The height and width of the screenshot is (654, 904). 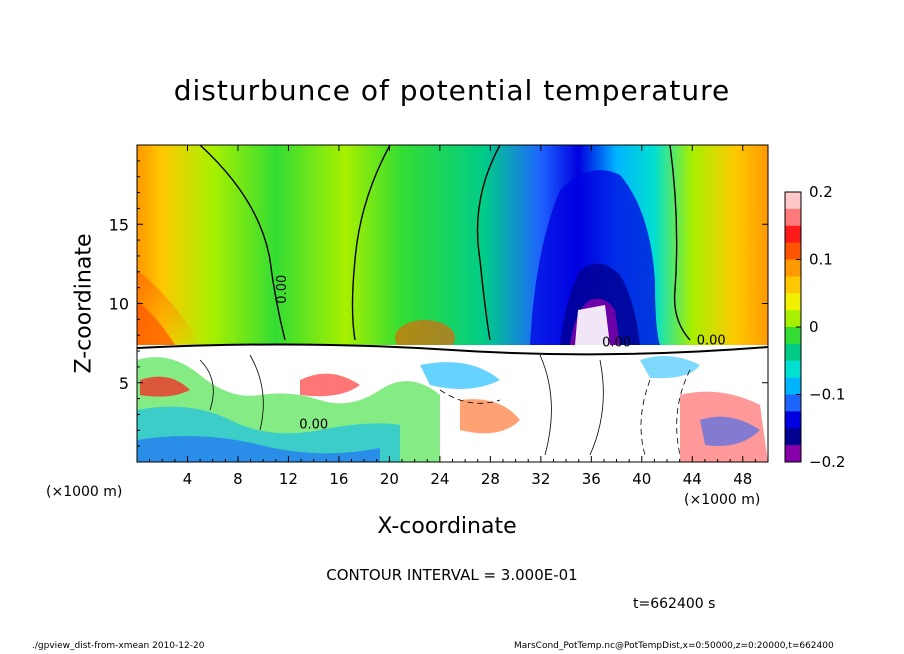 I want to click on x-tick-label: 12, so click(x=288, y=479).